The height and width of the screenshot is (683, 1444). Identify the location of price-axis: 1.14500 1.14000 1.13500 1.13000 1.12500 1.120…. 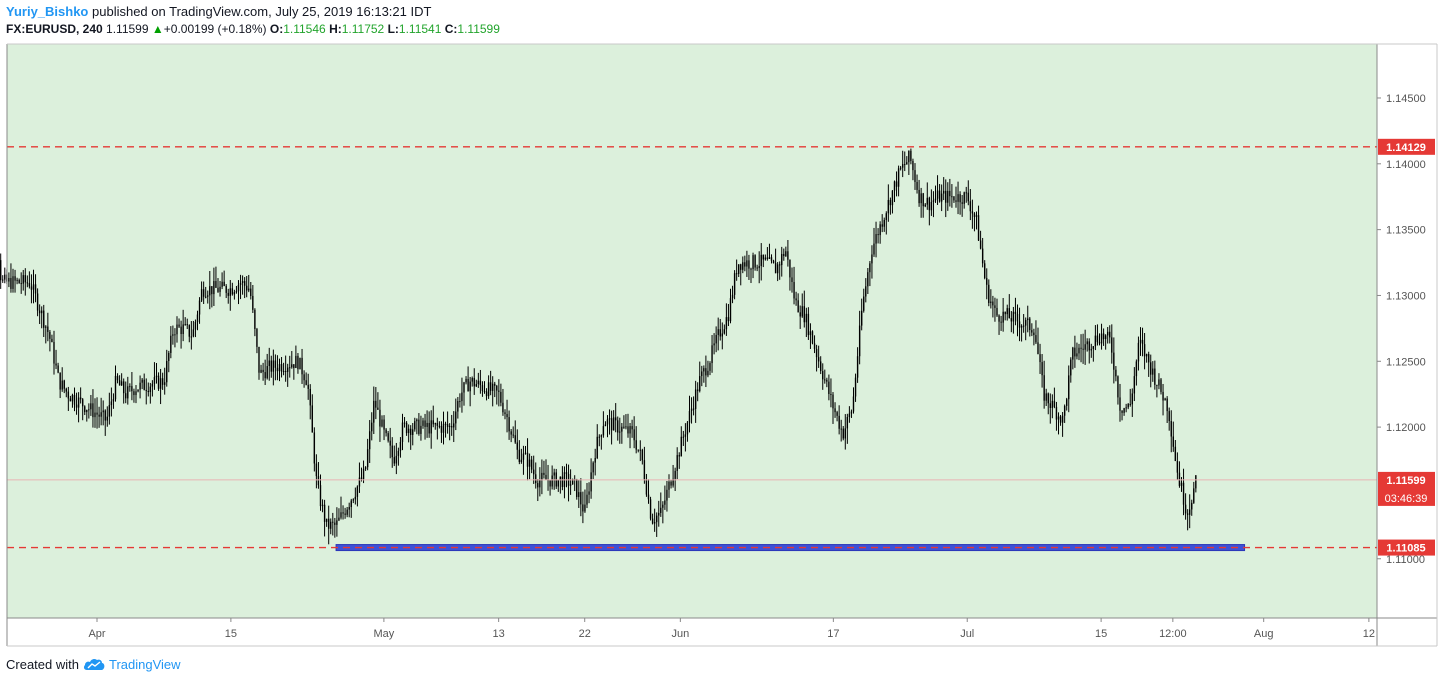
(1401, 329).